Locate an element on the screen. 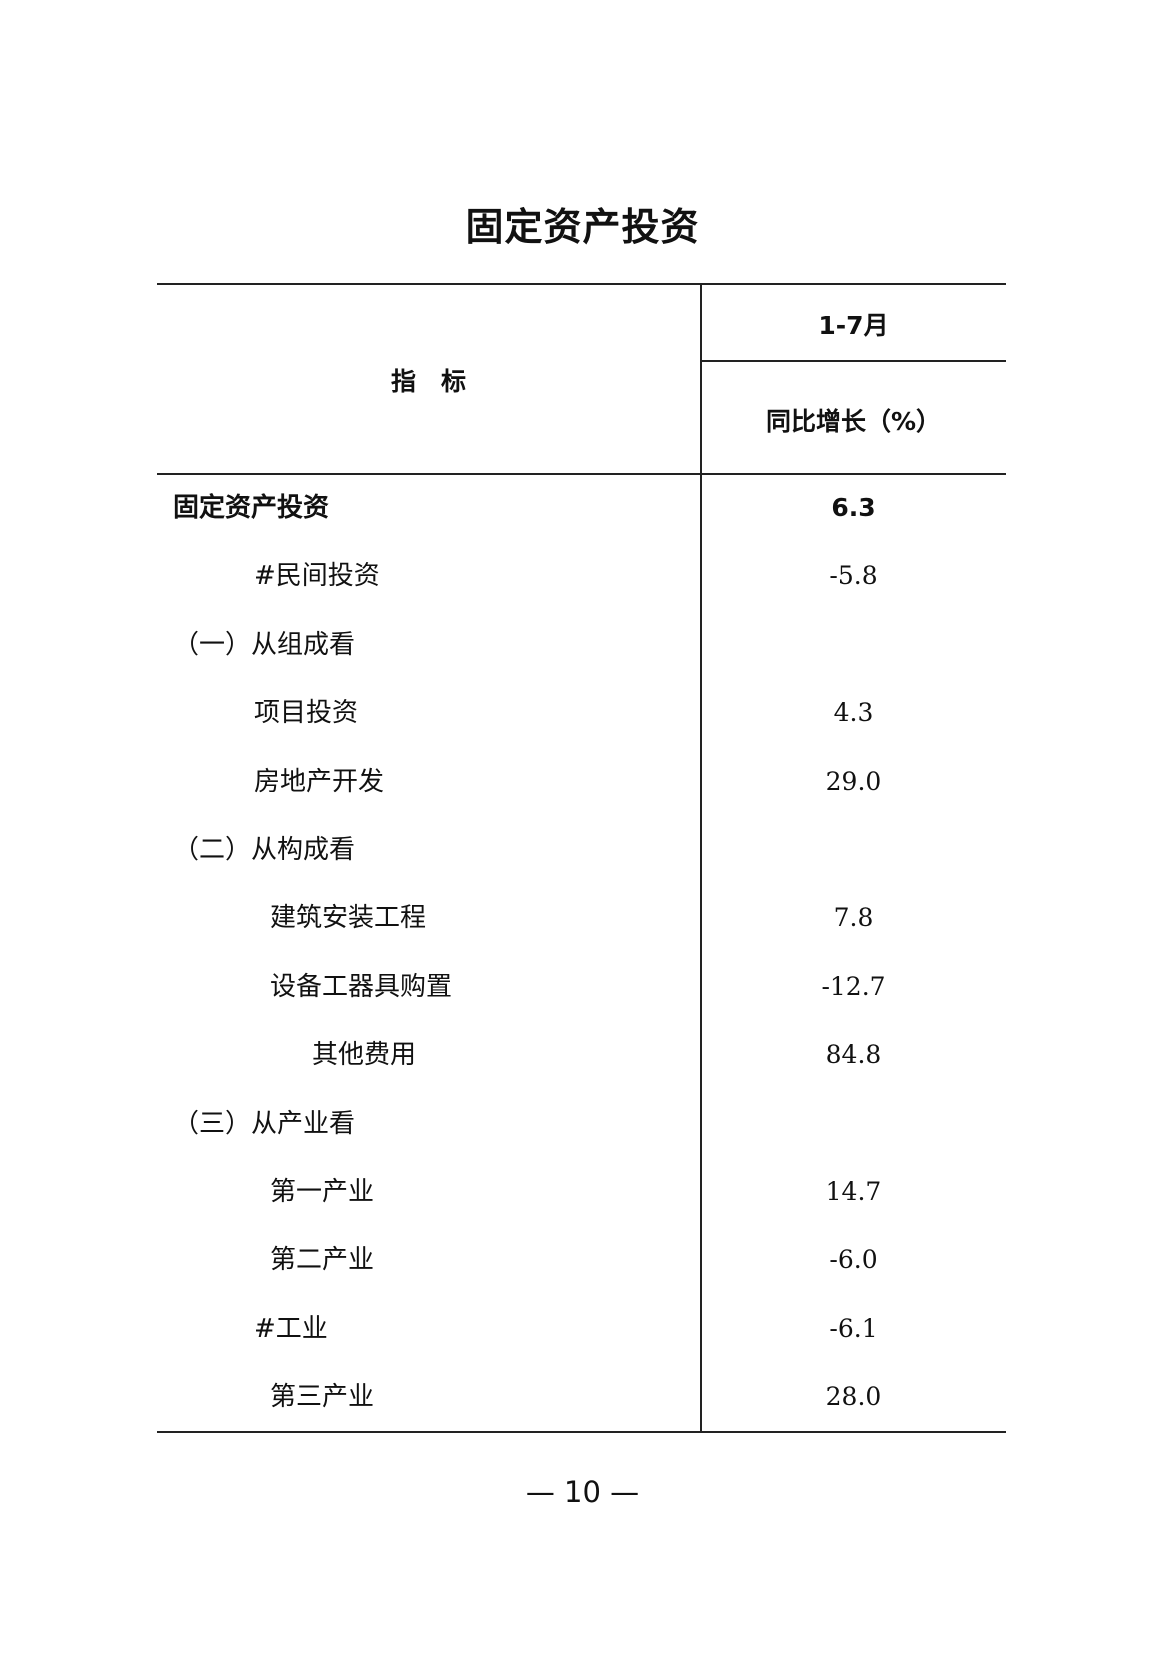 Image resolution: width=1165 pixels, height=1653 pixels. table-row: 第一产业 14.7 is located at coordinates (581, 1192).